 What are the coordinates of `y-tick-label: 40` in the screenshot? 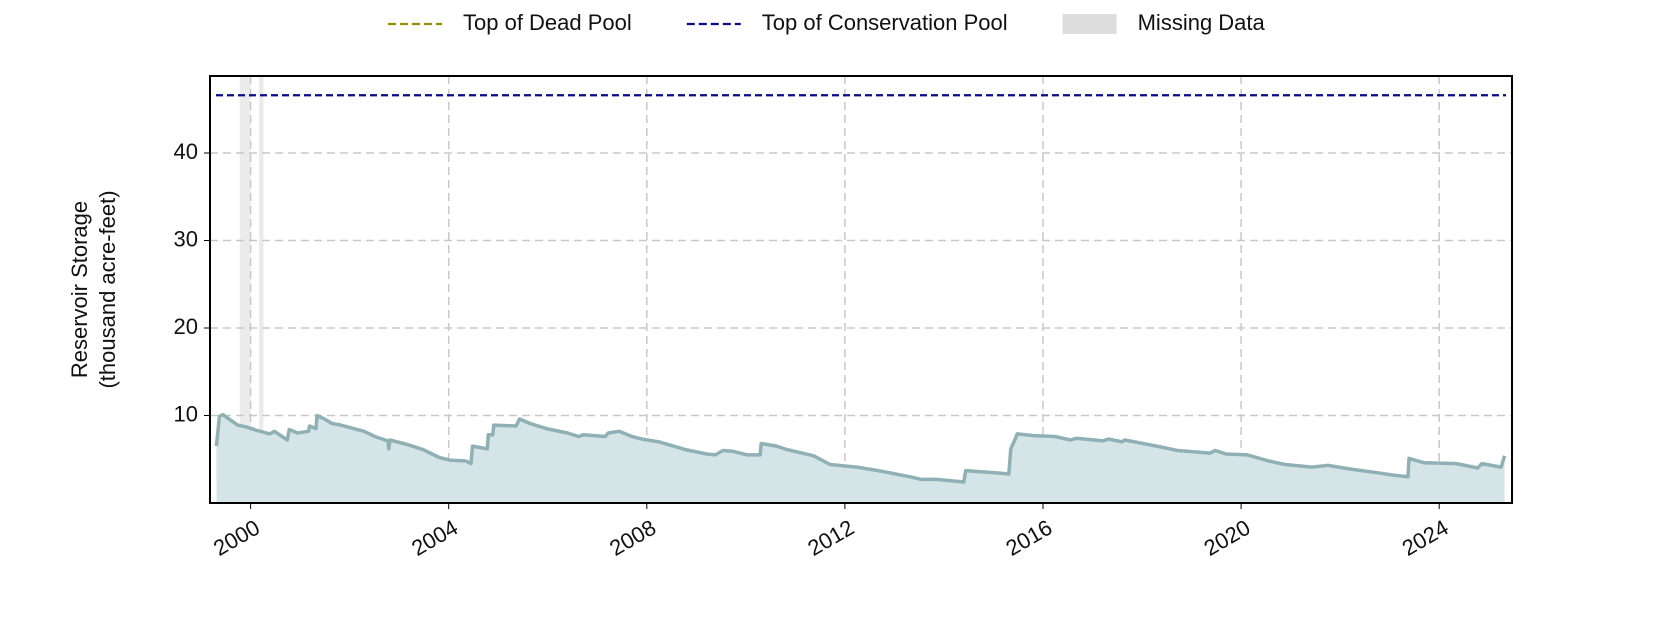 It's located at (186, 151).